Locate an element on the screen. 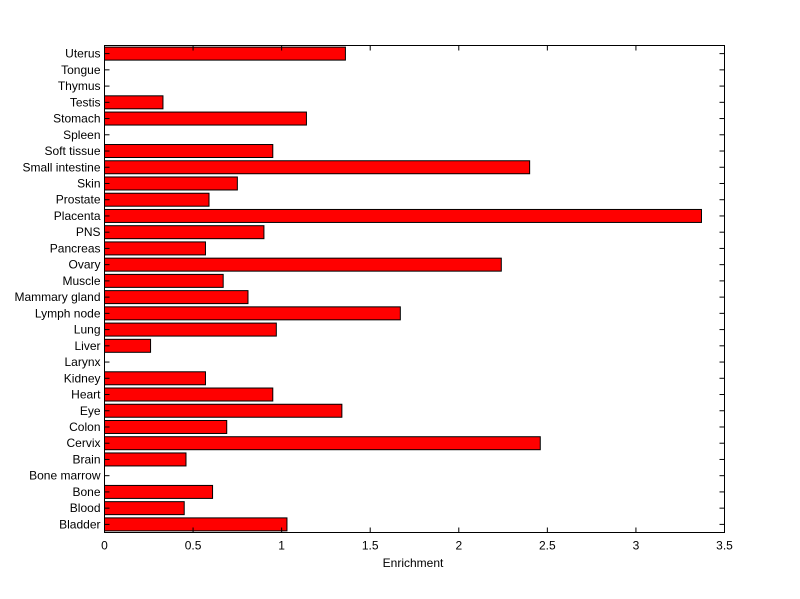 This screenshot has height=599, width=800. y-tick-label-cervix: Cervix is located at coordinates (83, 443).